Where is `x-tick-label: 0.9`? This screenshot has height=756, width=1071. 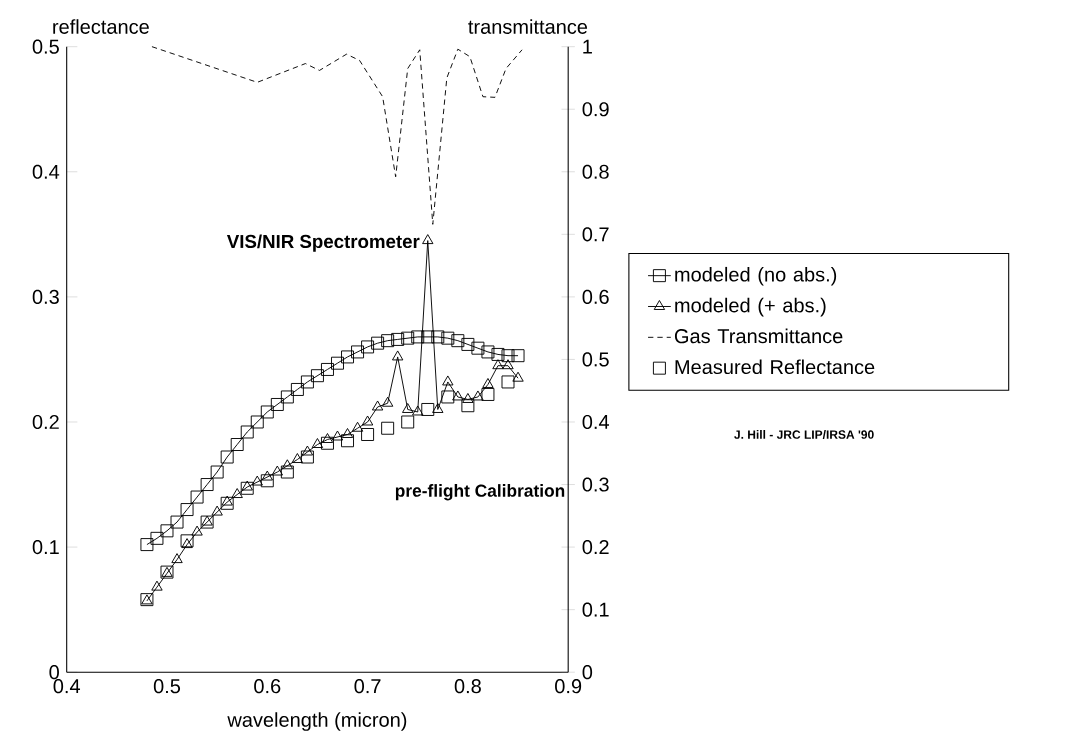
x-tick-label: 0.9 is located at coordinates (568, 686).